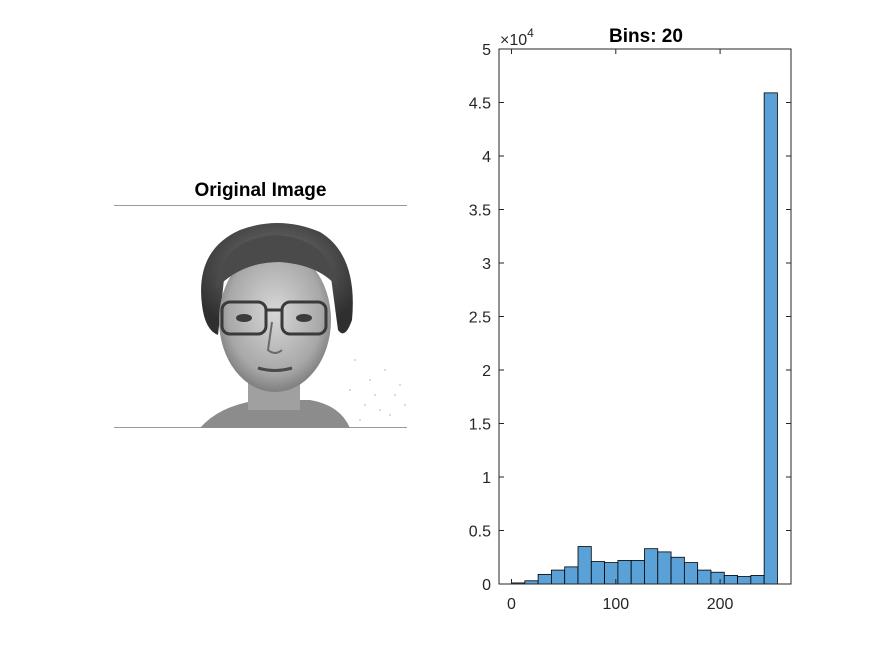 The height and width of the screenshot is (656, 875). I want to click on y-tick-label: 3, so click(486, 264).